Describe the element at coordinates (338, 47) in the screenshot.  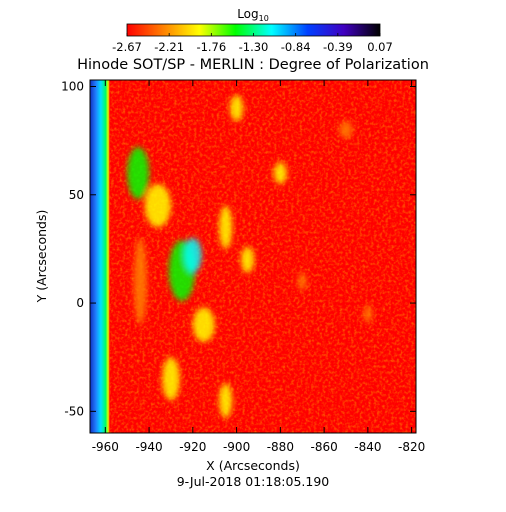
I see `colorbar-tick-label: -0.39` at that location.